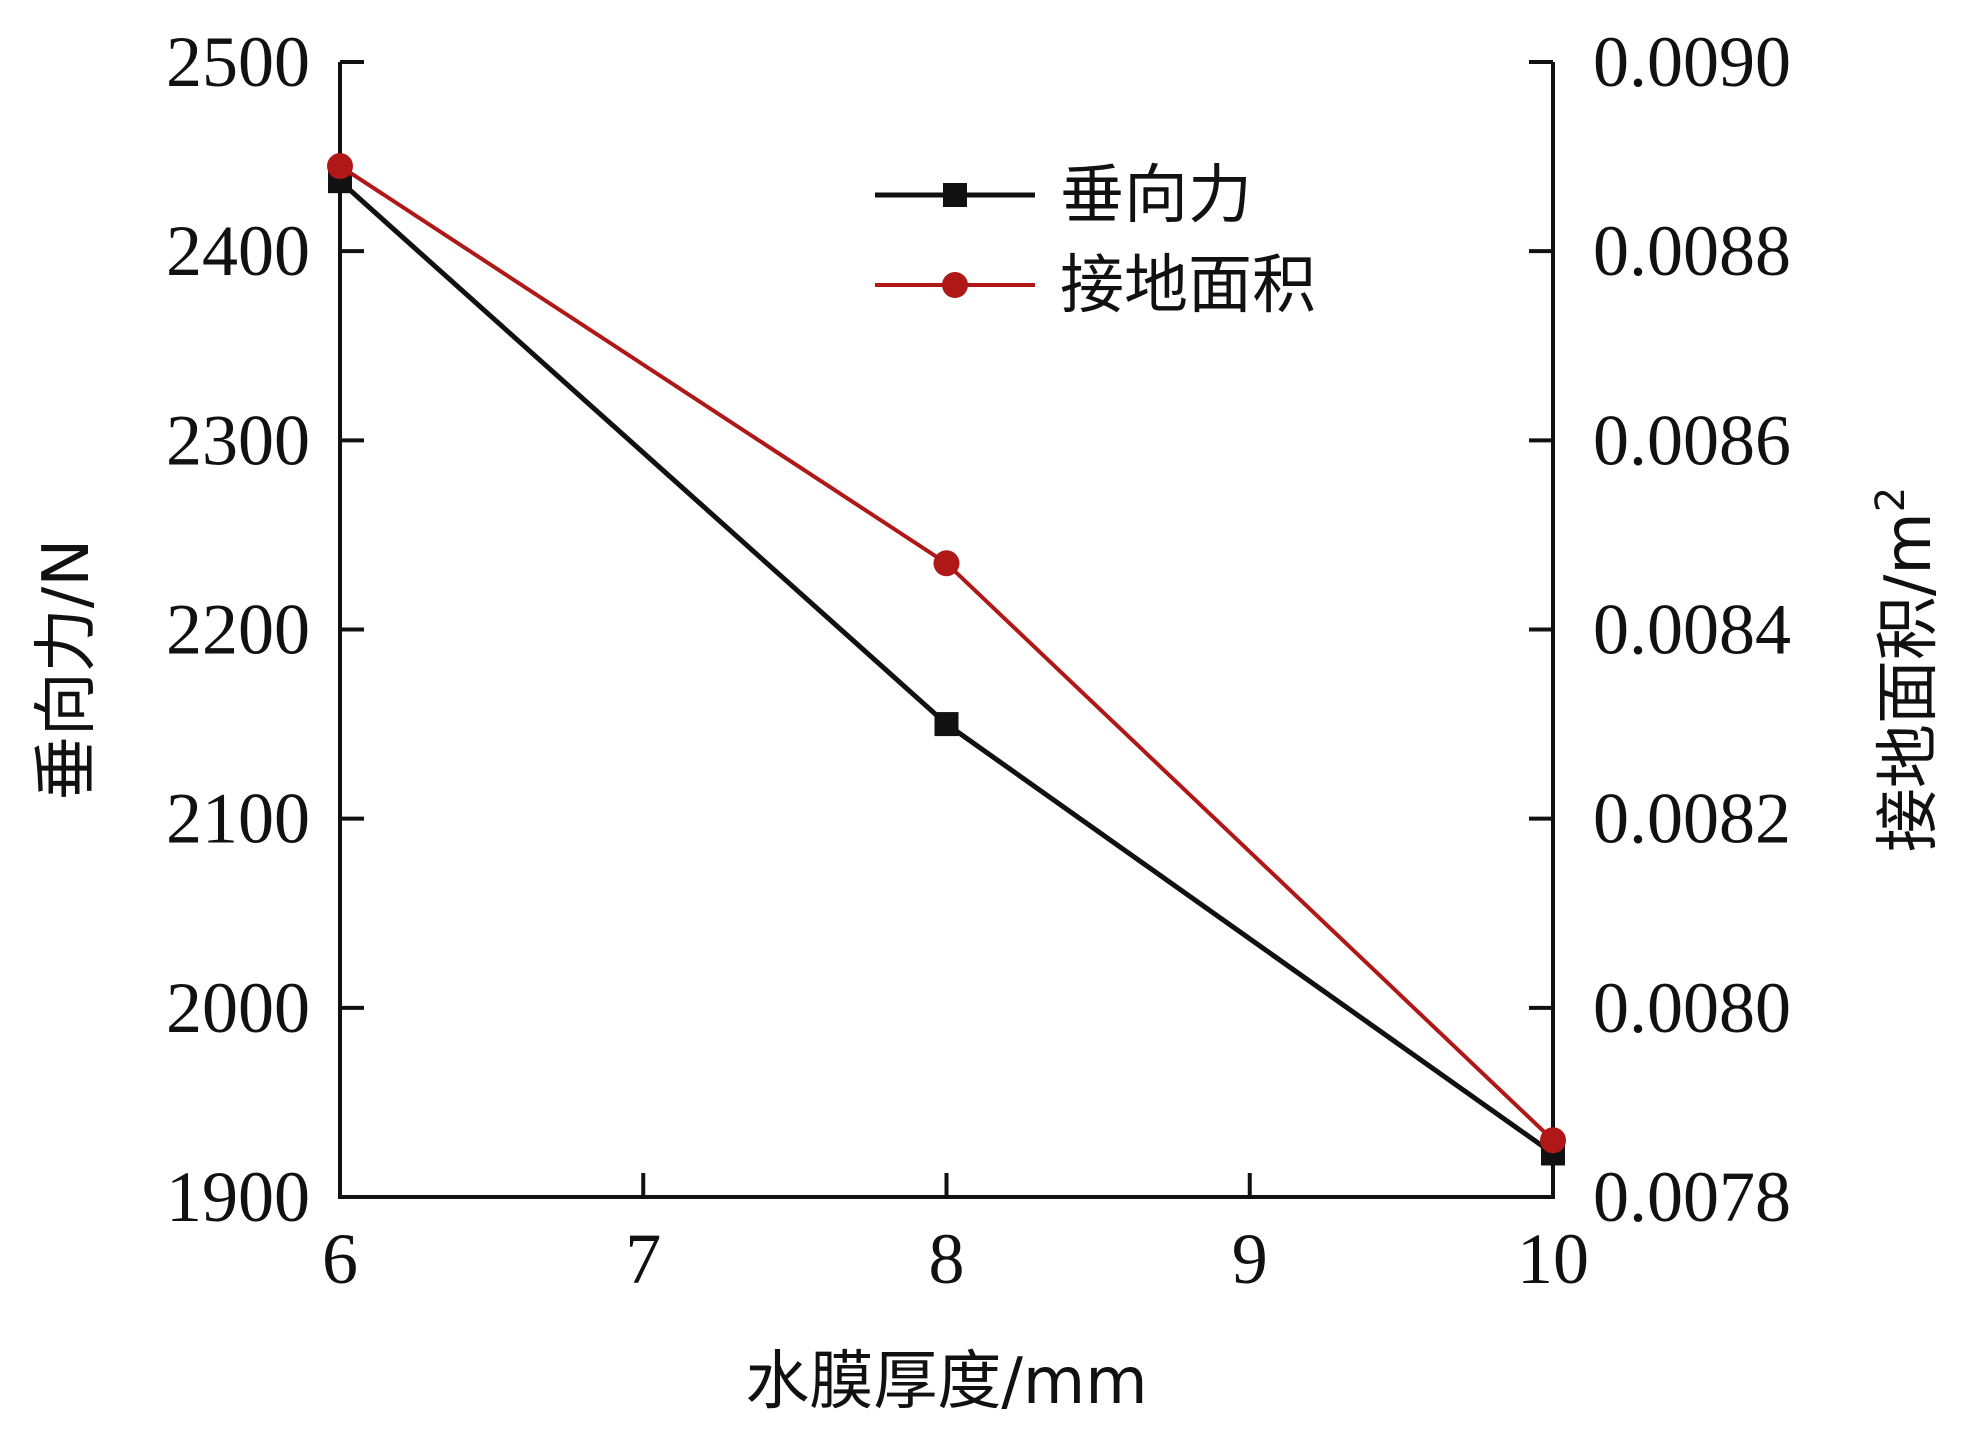  I want to click on left-y-tick-label: 2100, so click(238, 819).